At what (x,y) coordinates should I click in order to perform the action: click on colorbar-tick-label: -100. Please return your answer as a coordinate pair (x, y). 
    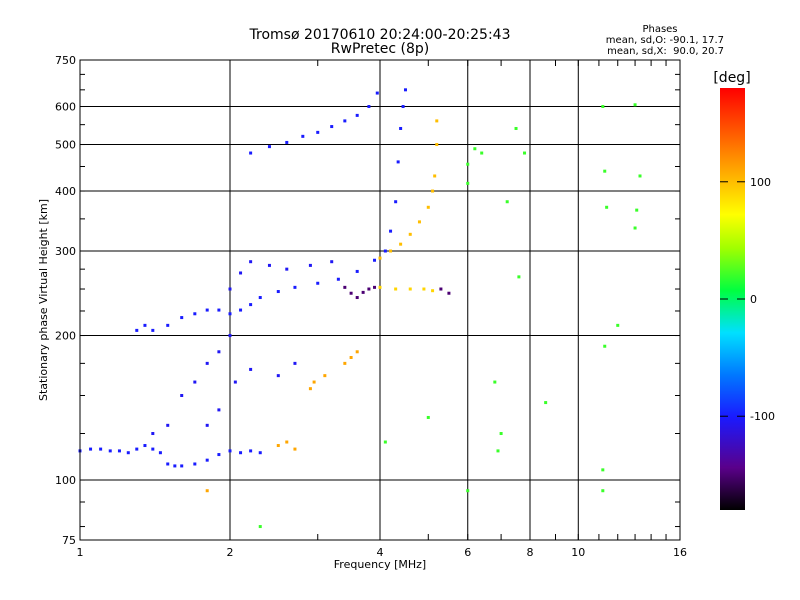
    Looking at the image, I should click on (762, 416).